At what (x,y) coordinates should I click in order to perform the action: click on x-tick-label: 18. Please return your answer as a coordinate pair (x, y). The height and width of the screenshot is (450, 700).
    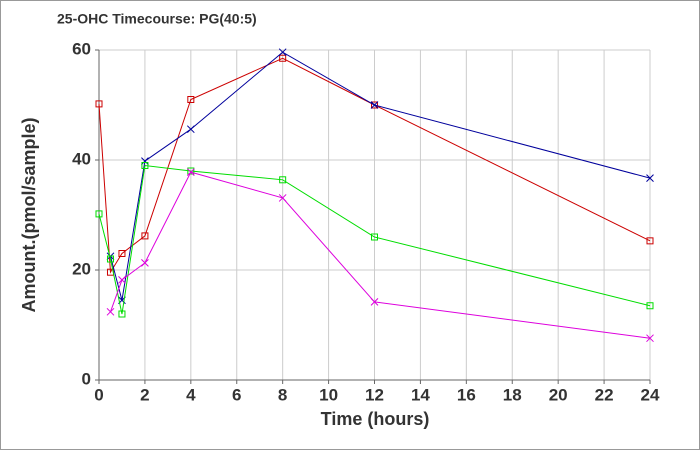
    Looking at the image, I should click on (512, 394).